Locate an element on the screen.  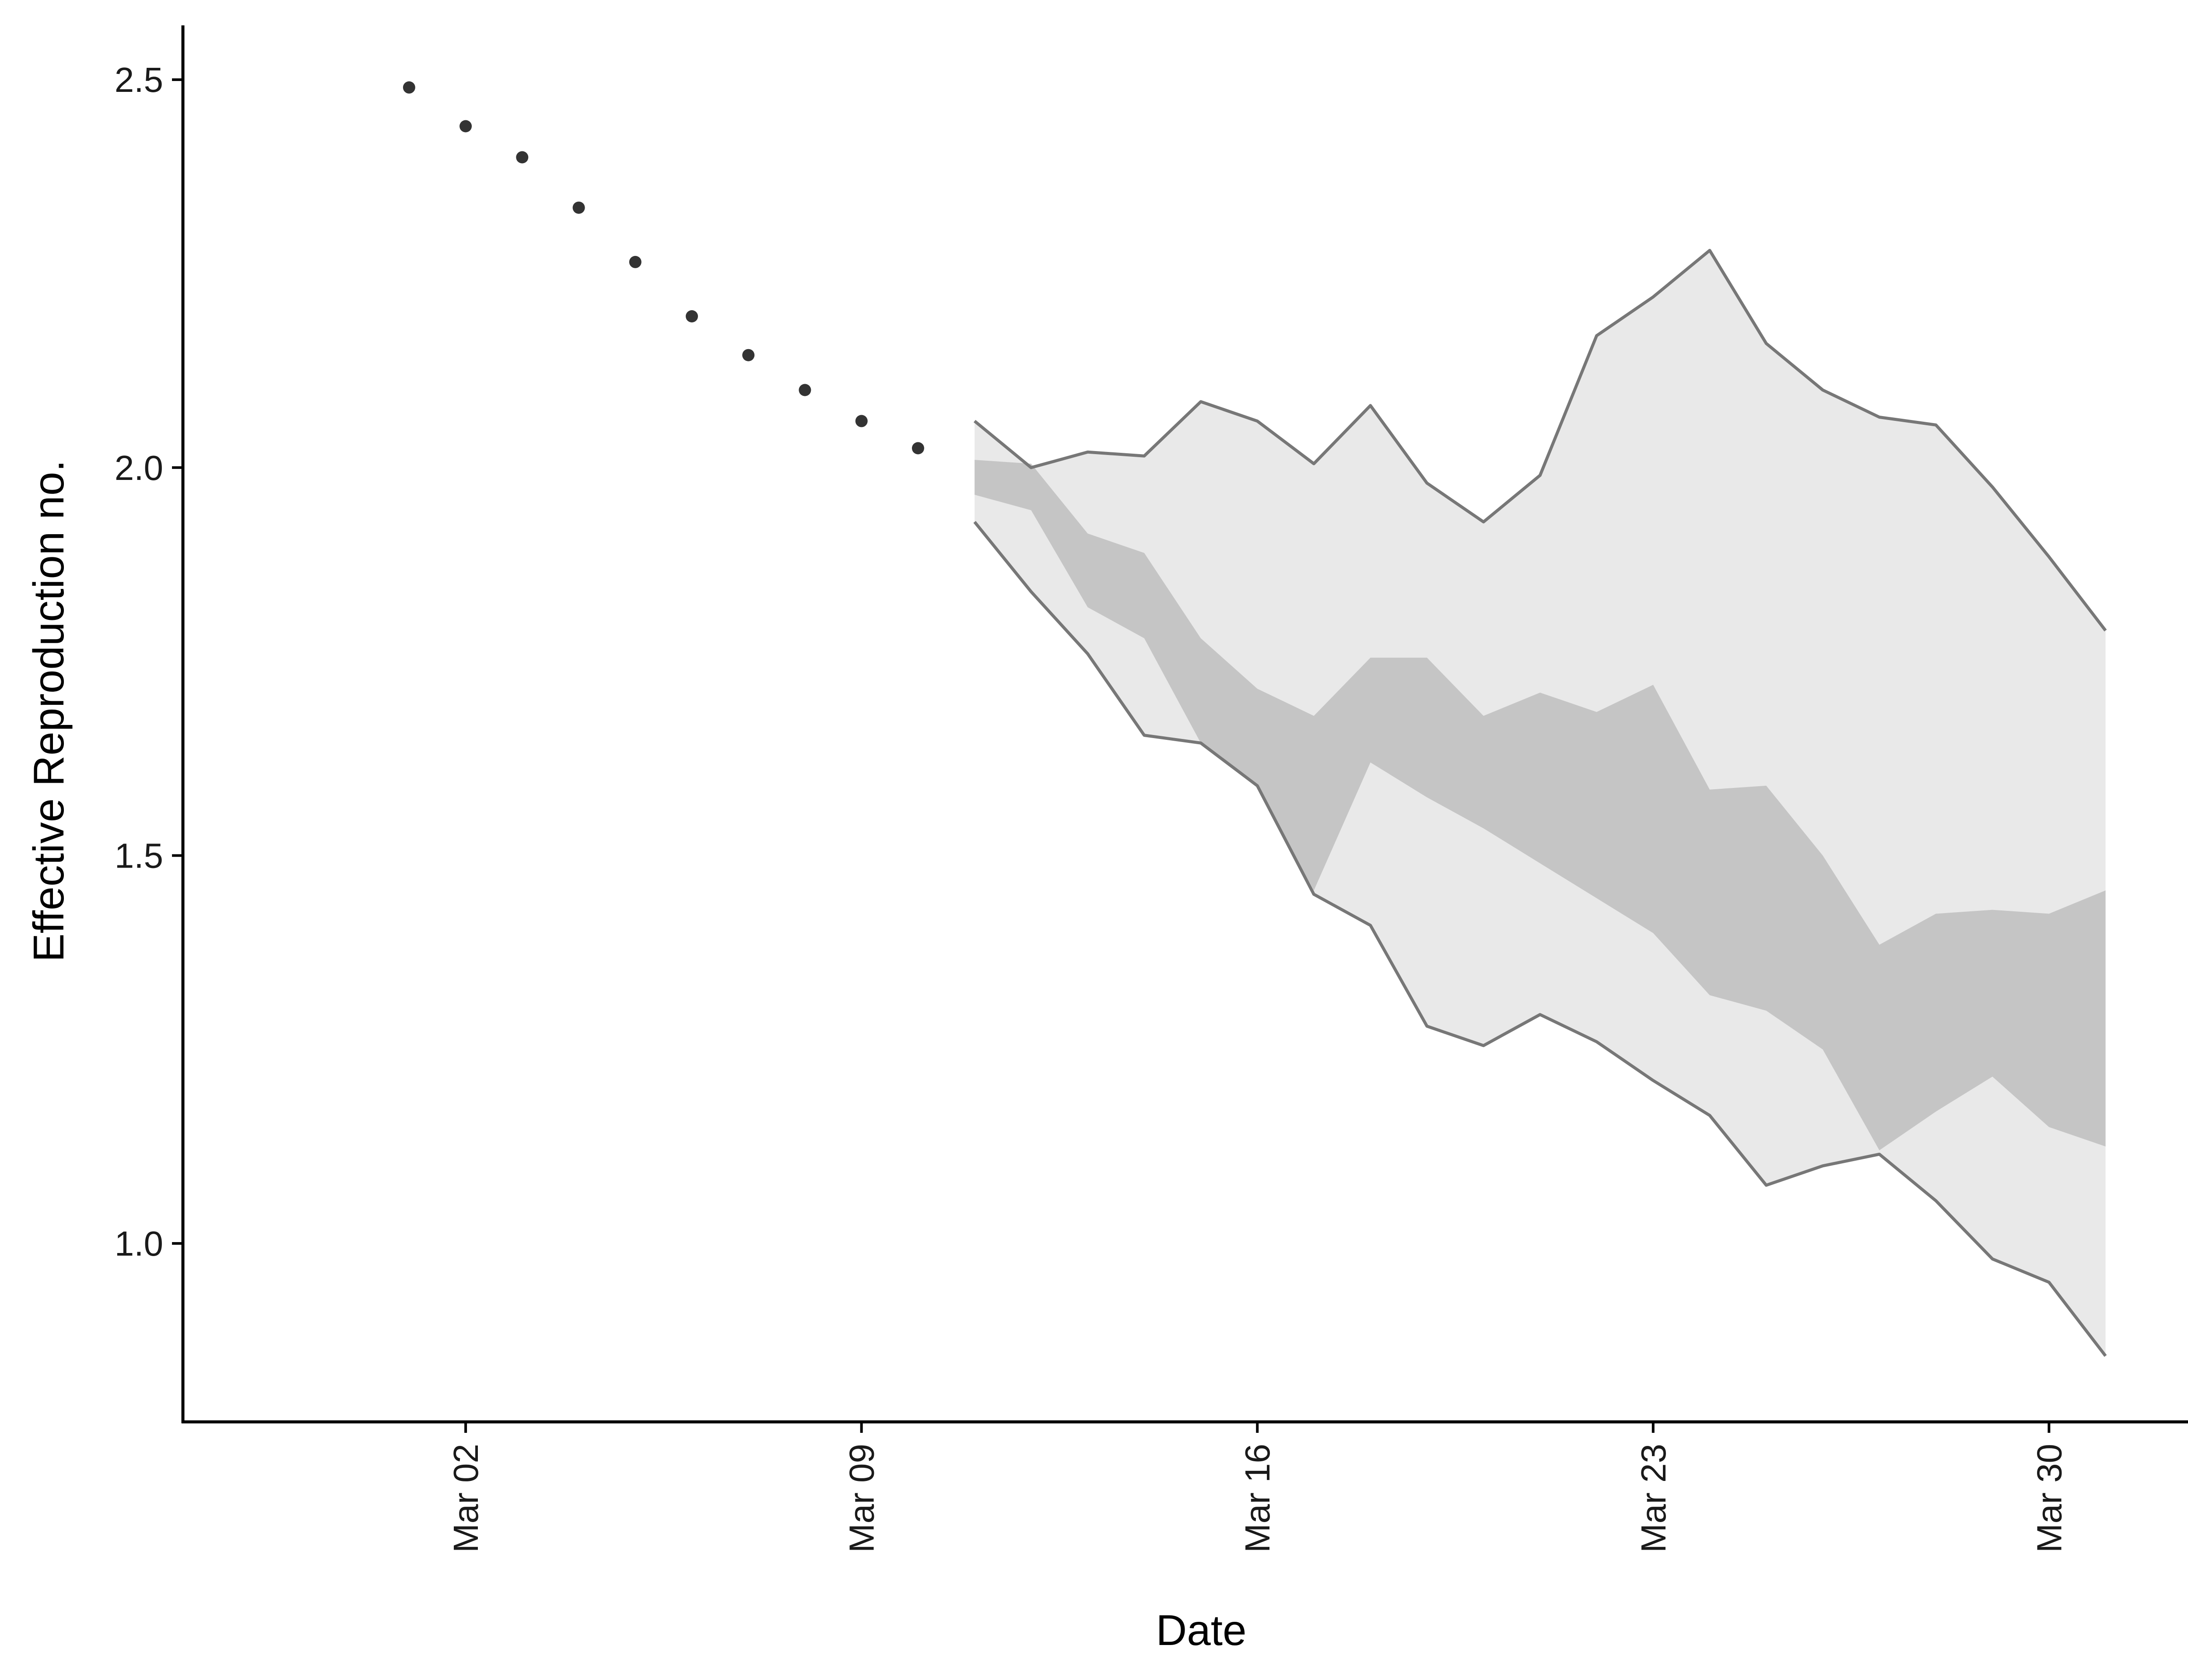
x-tick-label: Mar 02 is located at coordinates (466, 1498).